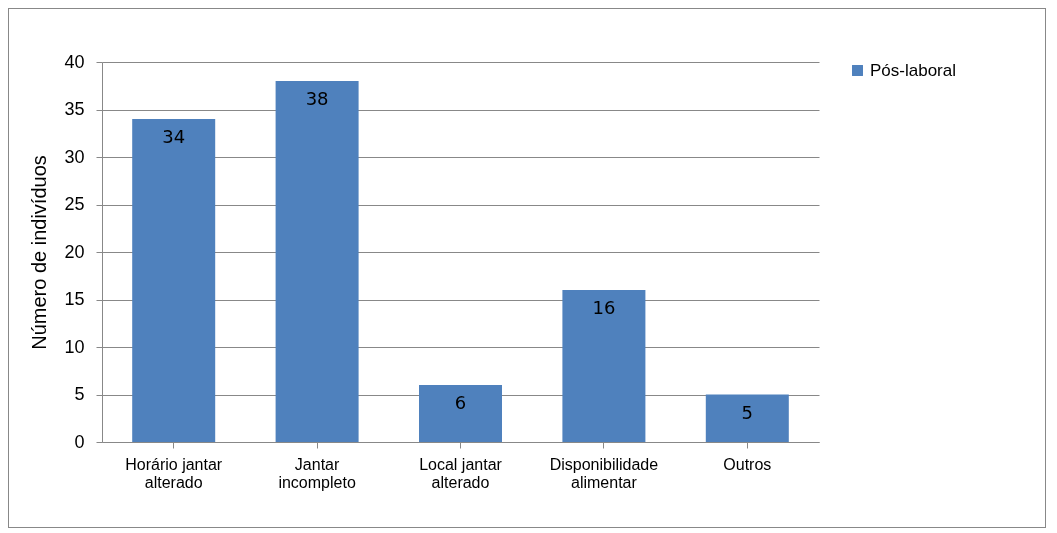 The height and width of the screenshot is (533, 1057). I want to click on y-tick-label: 35, so click(74, 109).